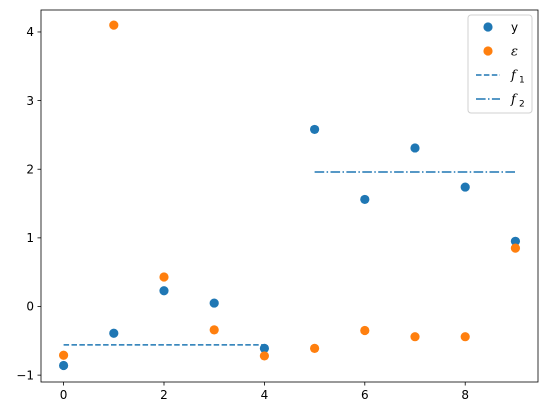 The image size is (546, 413). What do you see at coordinates (514, 76) in the screenshot?
I see `legend-label-2: f` at bounding box center [514, 76].